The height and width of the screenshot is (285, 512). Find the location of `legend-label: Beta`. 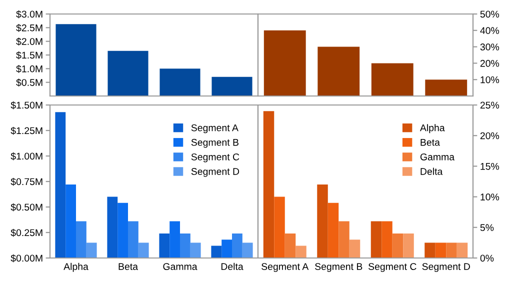

legend-label: Beta is located at coordinates (430, 142).